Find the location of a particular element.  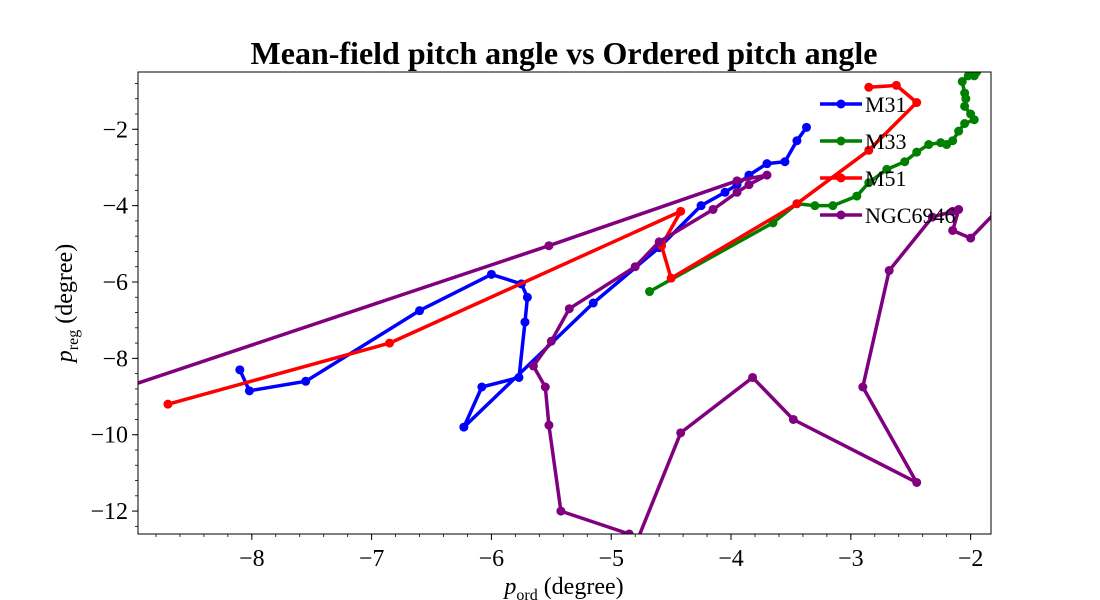

legend-label-ngc6946: NGC6946 is located at coordinates (910, 215).